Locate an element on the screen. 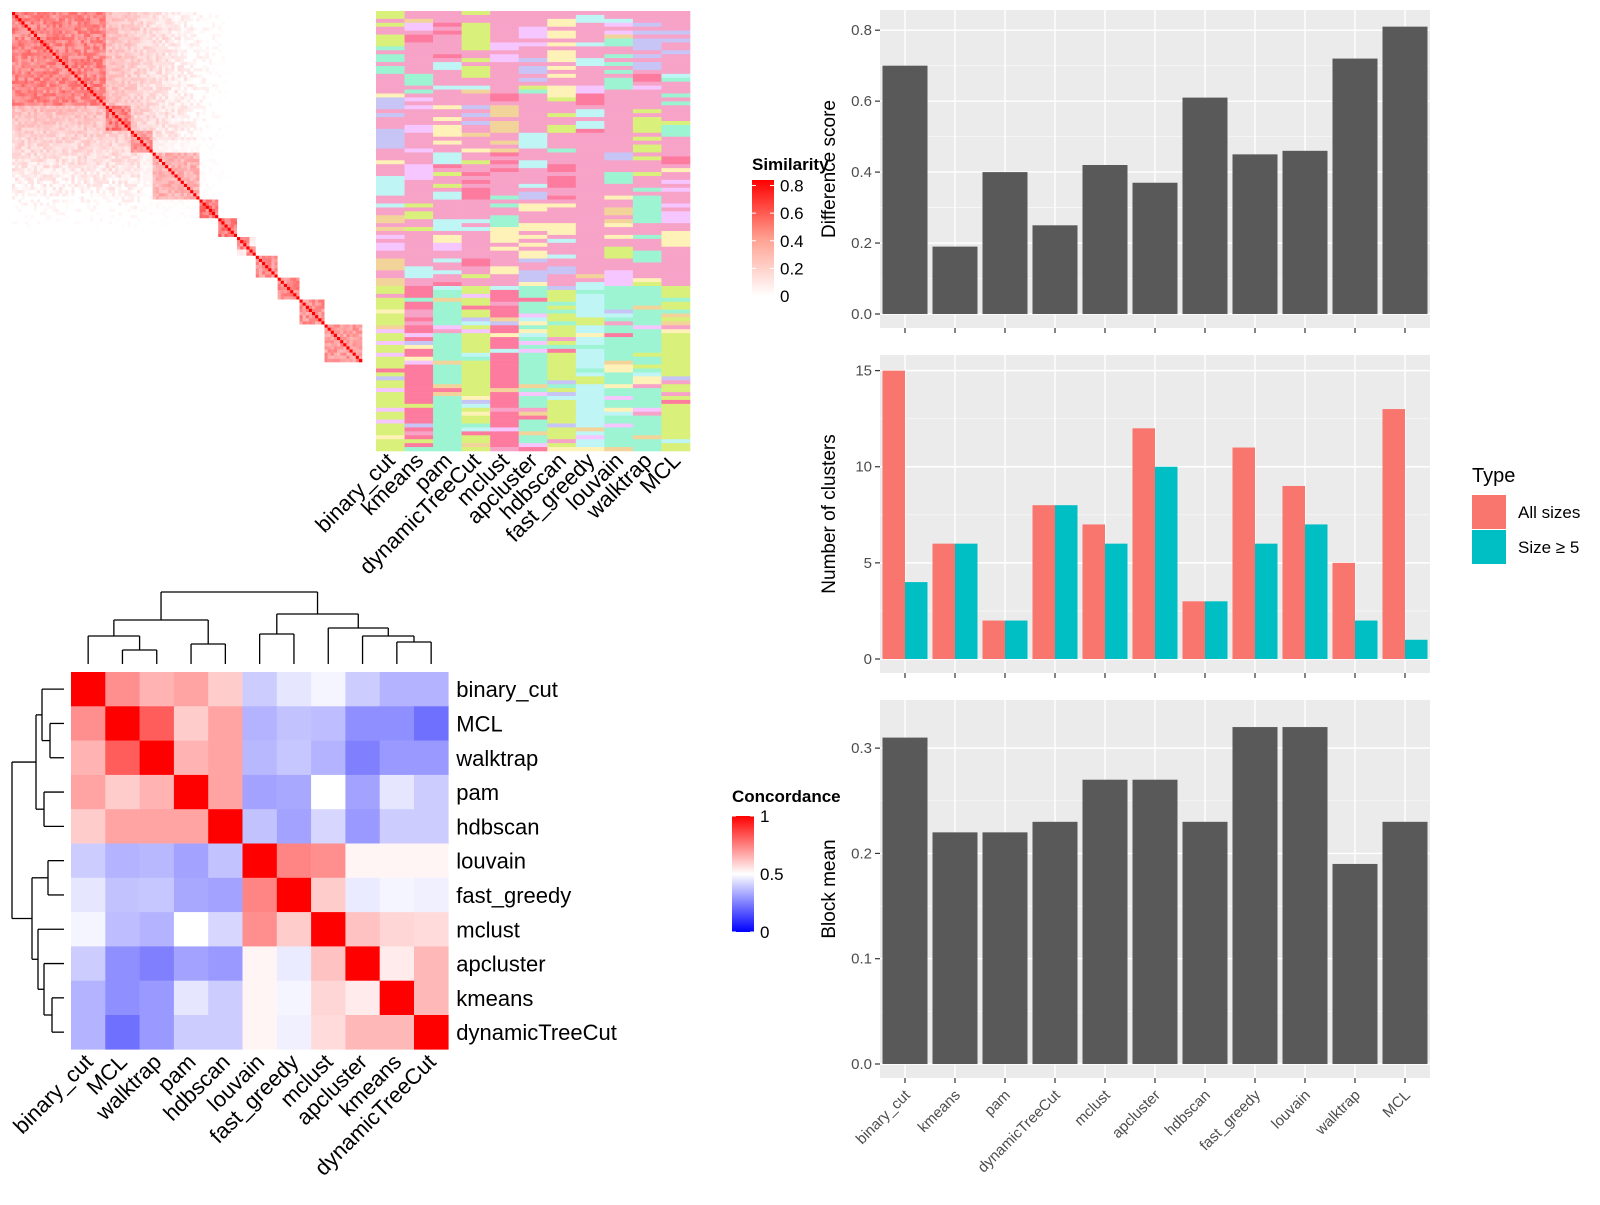  bar-apcluster is located at coordinates (1155, 921).